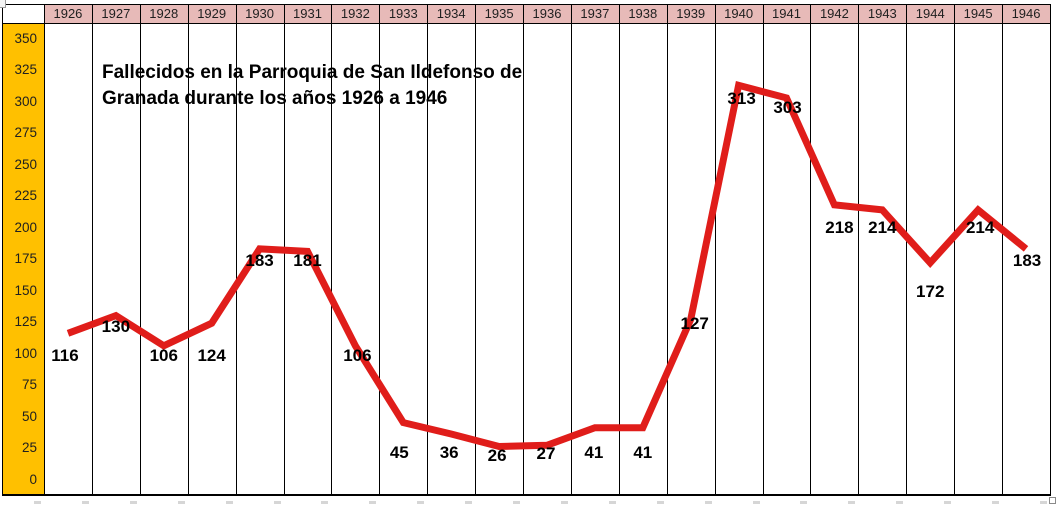 The image size is (1057, 506). I want to click on table-border-left, so click(2, 249).